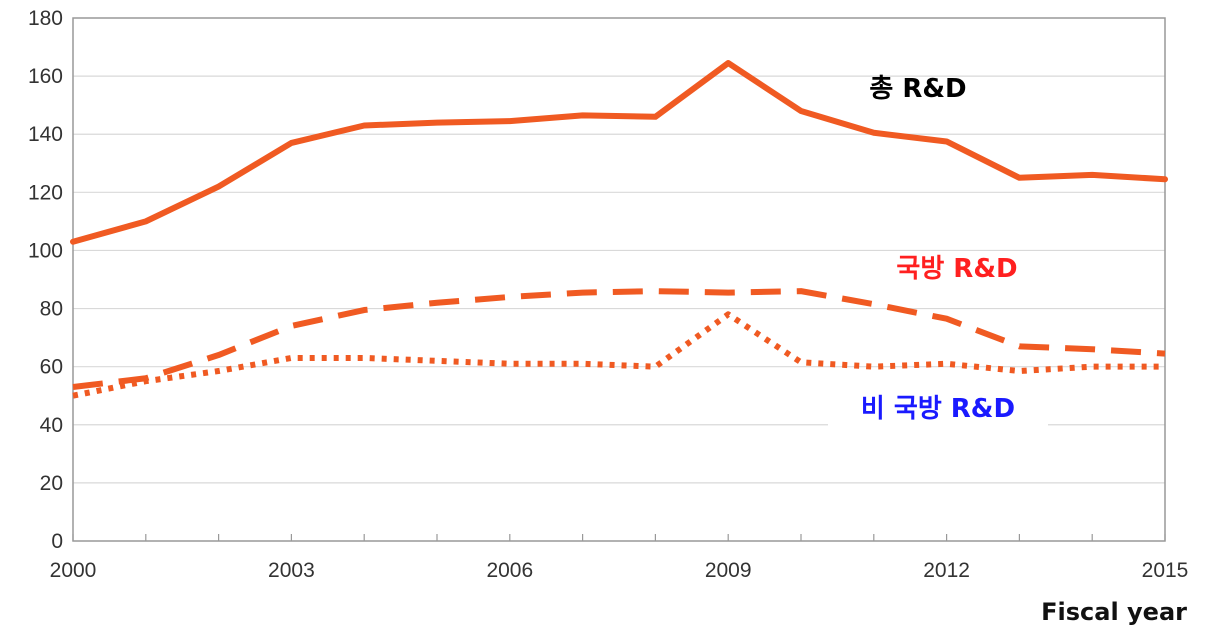  I want to click on series-line-dashed, so click(619, 339).